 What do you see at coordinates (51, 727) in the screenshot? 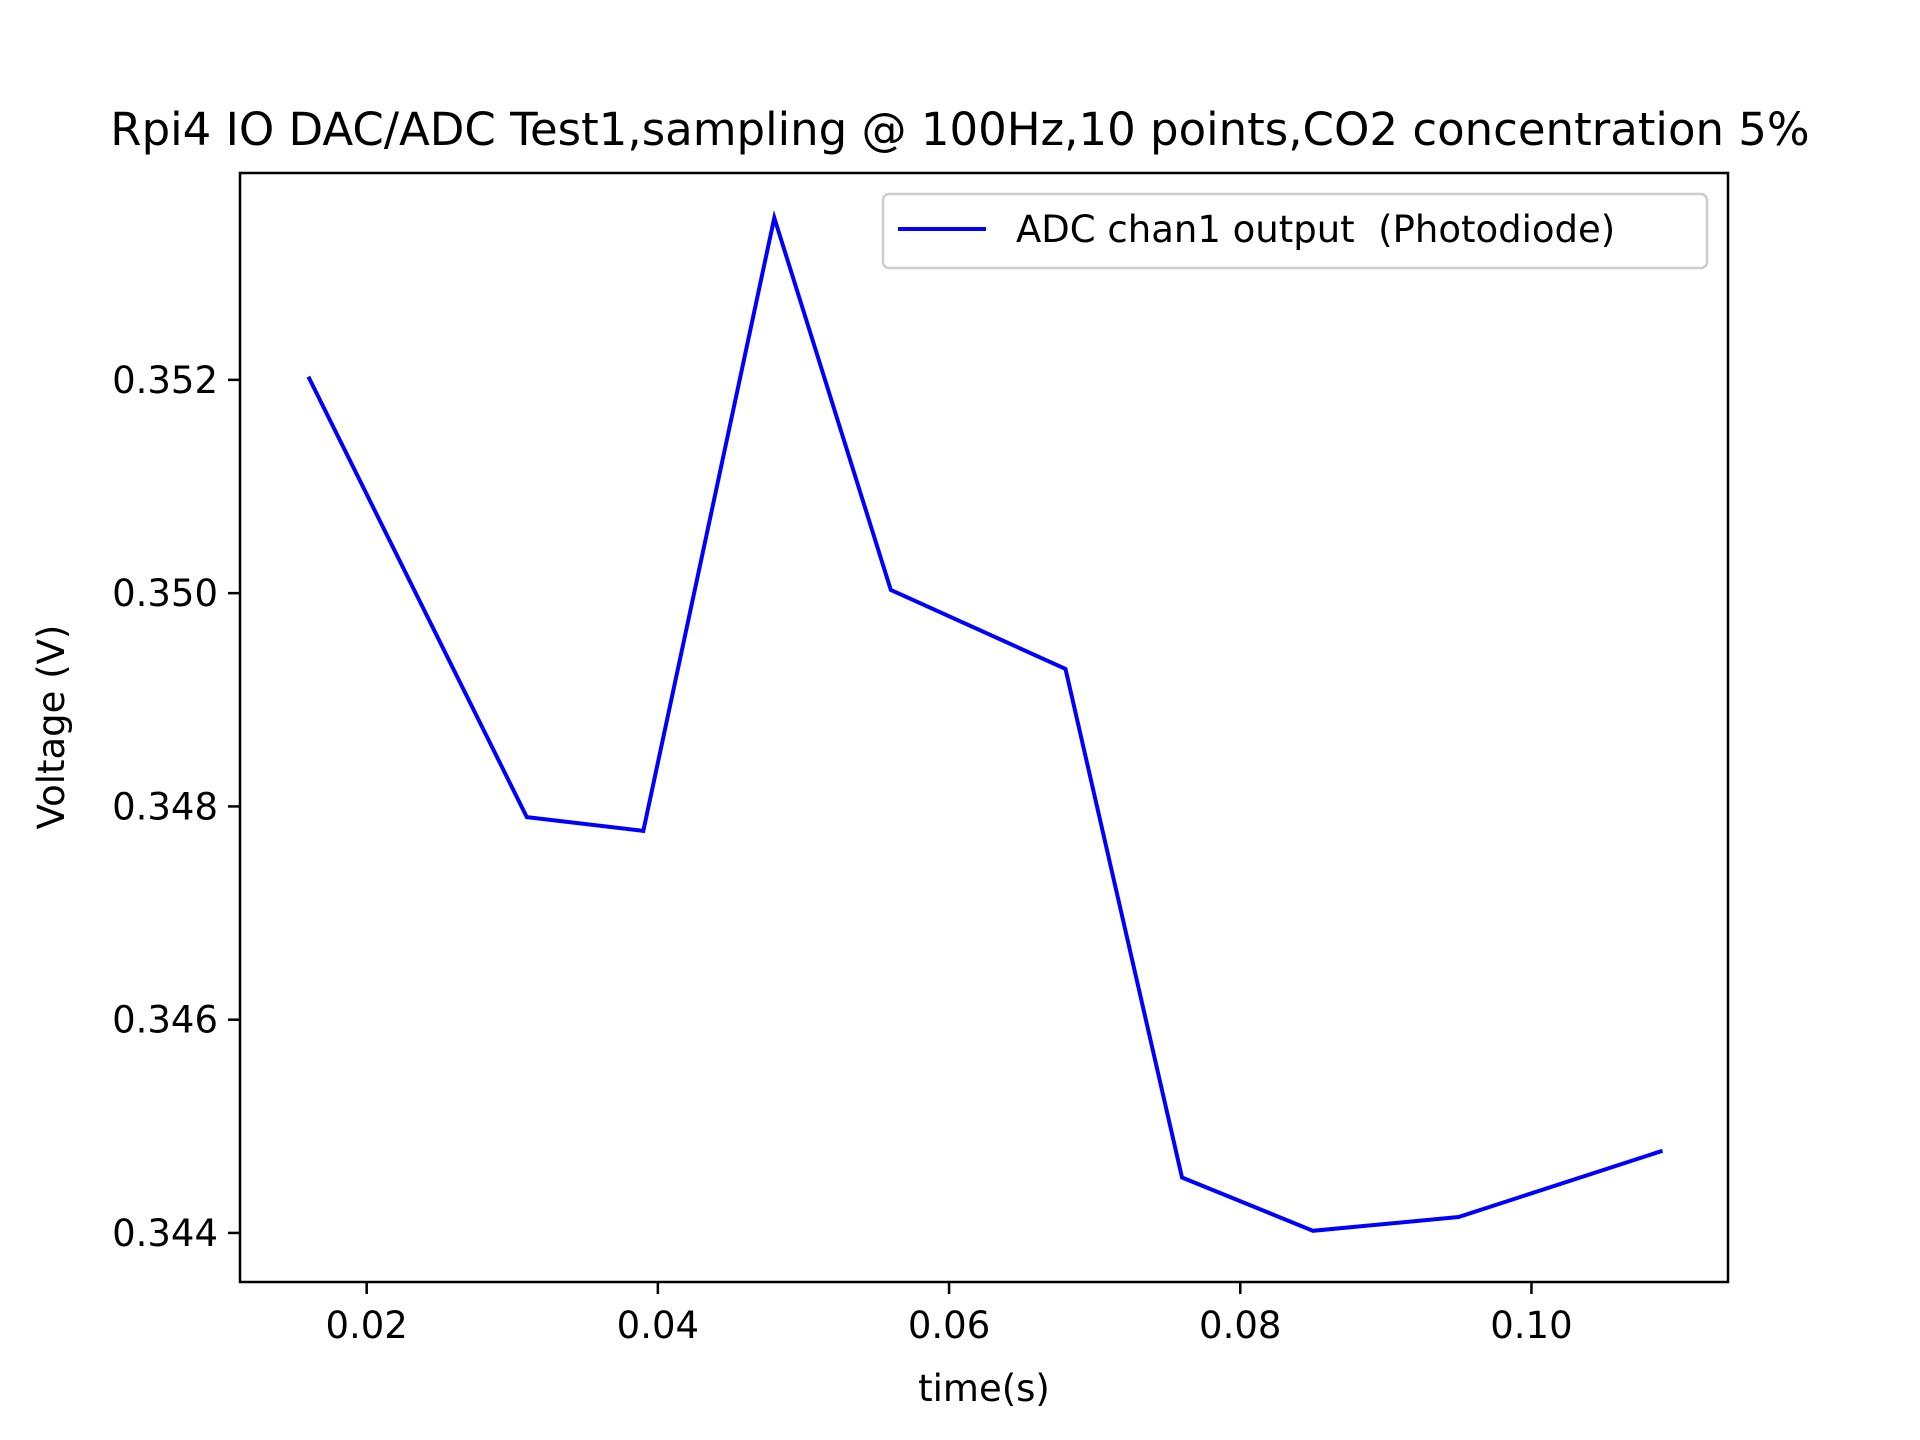
I see `y-axis-label: Voltage (V)` at bounding box center [51, 727].